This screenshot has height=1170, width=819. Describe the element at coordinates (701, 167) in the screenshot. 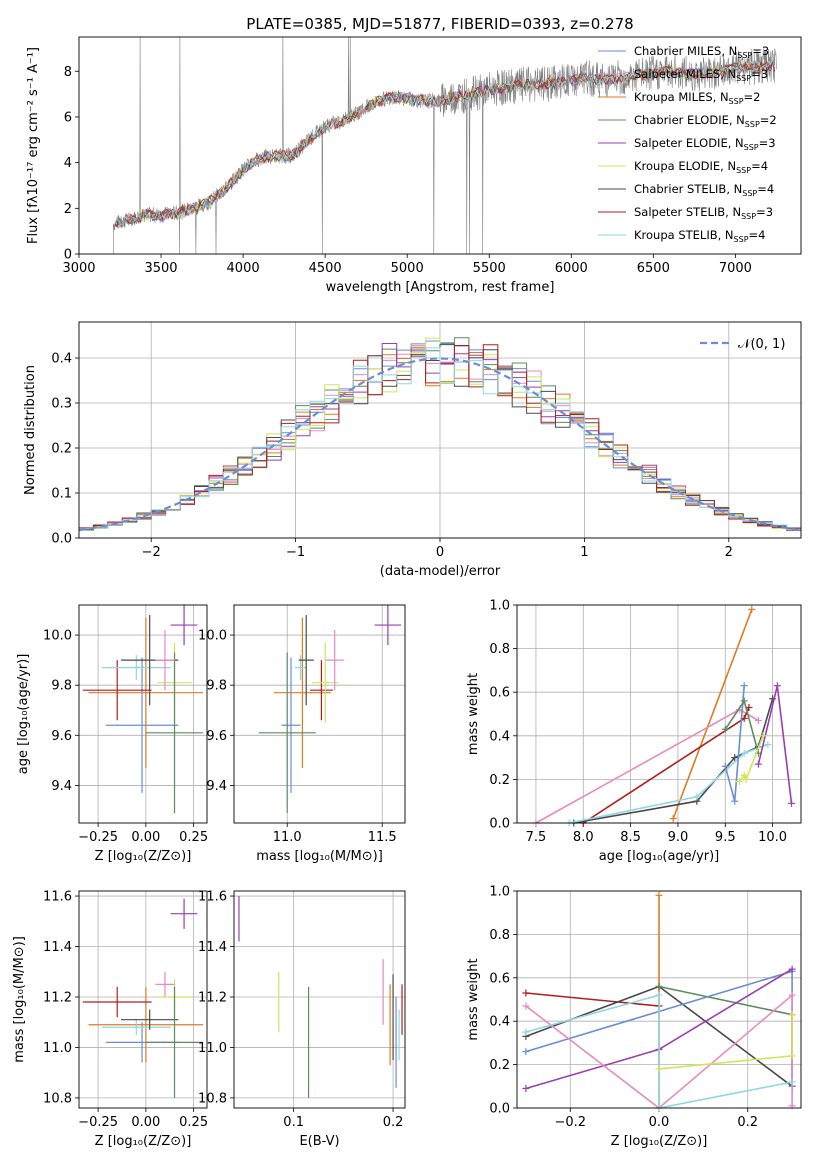

I see `legend-label: Kroupa ELODIE, NSSP=4` at that location.